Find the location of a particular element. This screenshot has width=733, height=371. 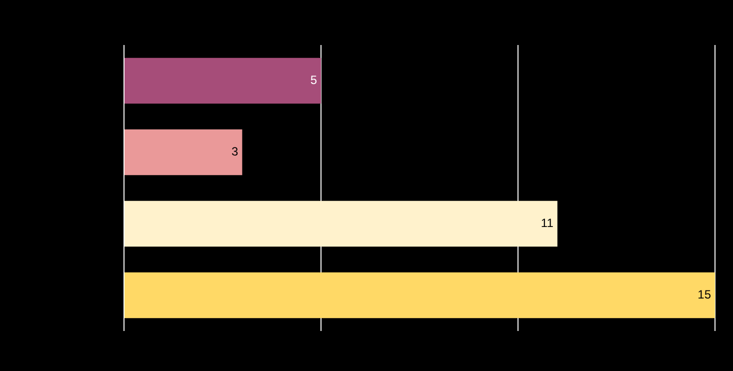

data-label: 5 is located at coordinates (314, 80).